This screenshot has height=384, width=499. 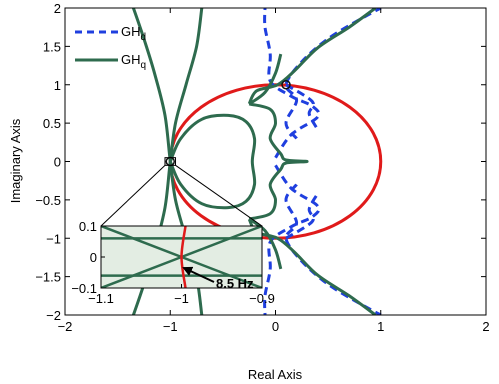 I want to click on inset-curves, so click(x=181, y=257).